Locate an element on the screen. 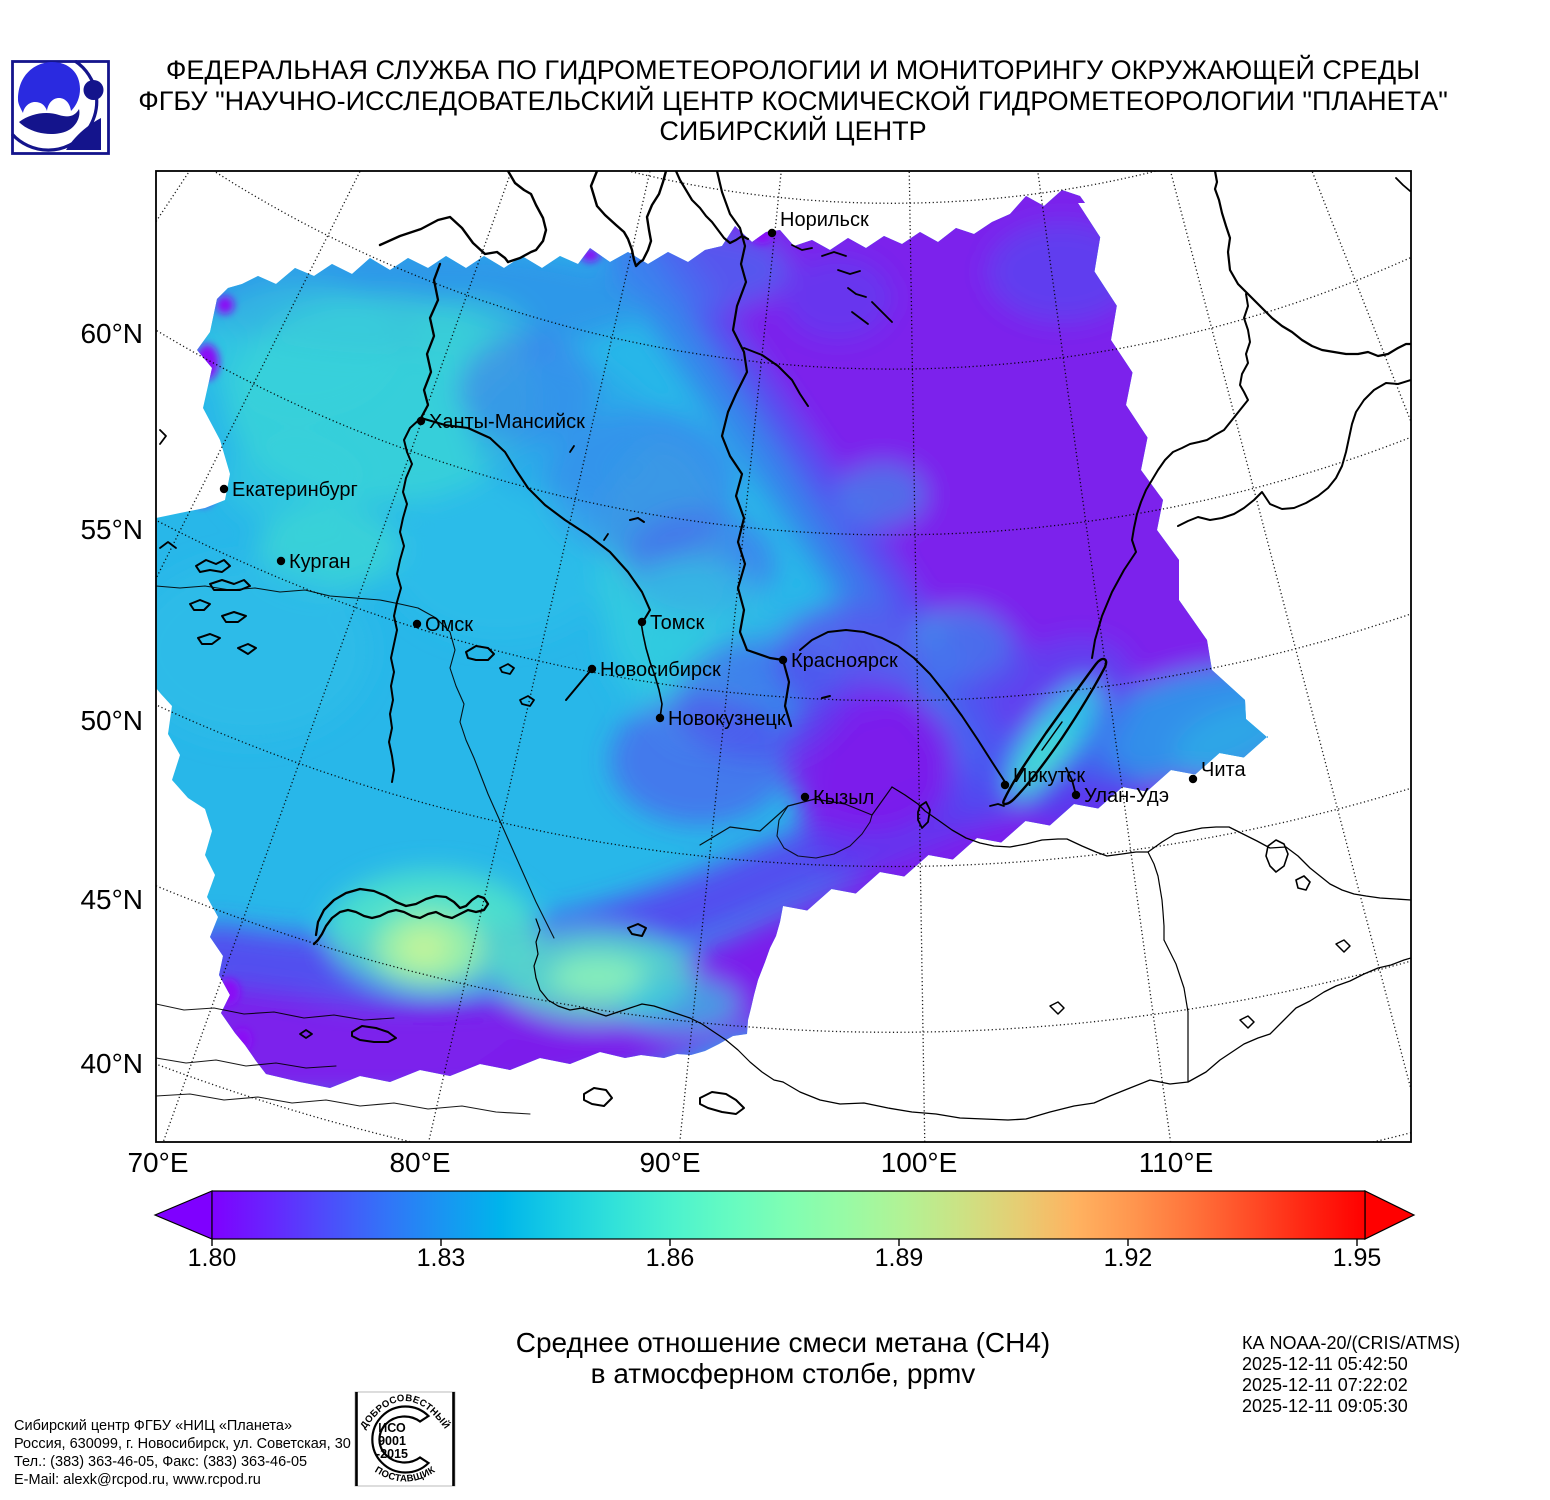 This screenshot has width=1550, height=1500. svg-text: 100°E is located at coordinates (919, 1162).